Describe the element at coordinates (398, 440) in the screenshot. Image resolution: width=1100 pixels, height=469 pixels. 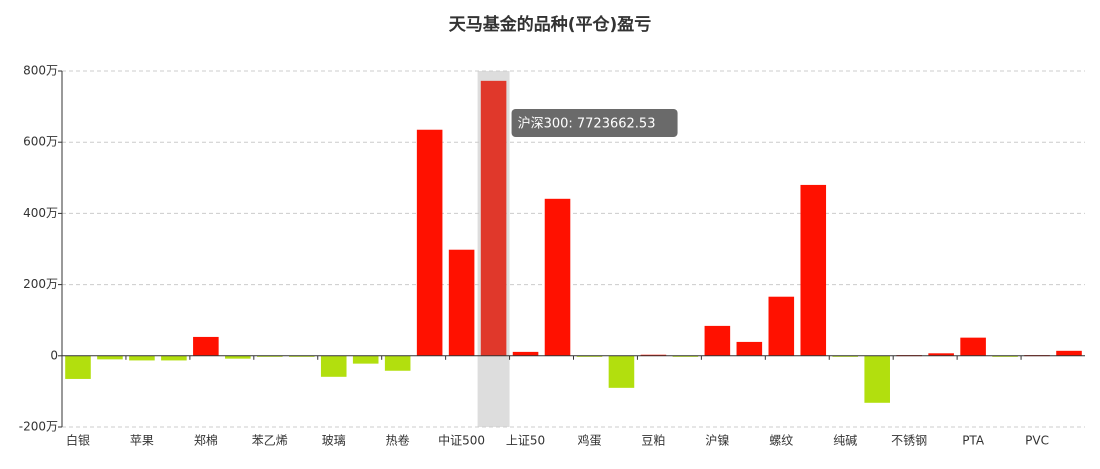
I see `x-tick-label: 热卷` at that location.